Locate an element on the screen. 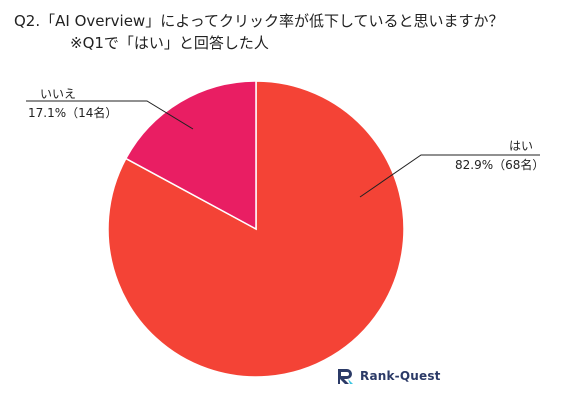  brand-logo: Rank-Quest is located at coordinates (388, 376).